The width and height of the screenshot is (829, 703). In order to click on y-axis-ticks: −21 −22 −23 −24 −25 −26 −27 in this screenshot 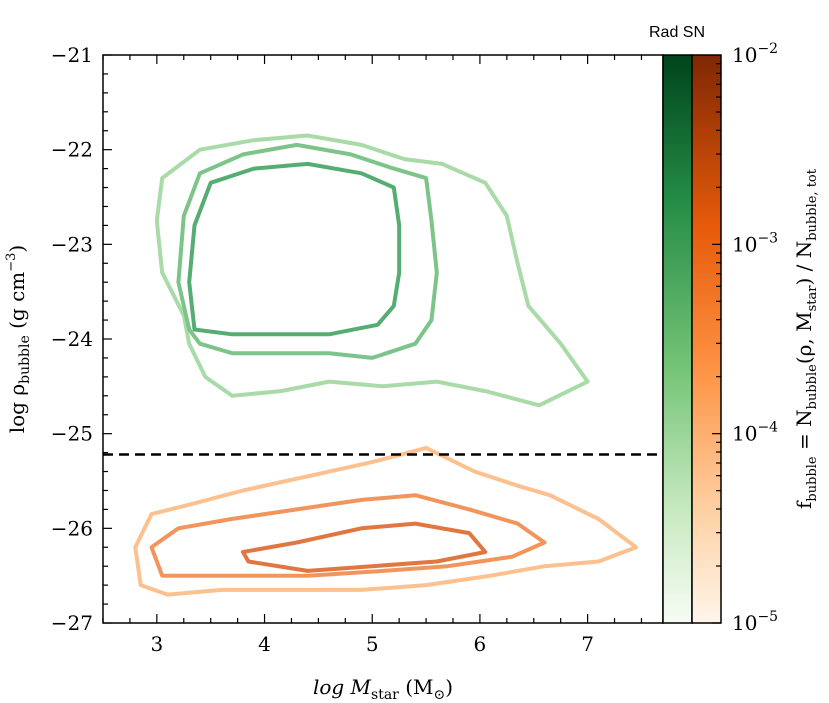, I will do `click(81, 339)`.